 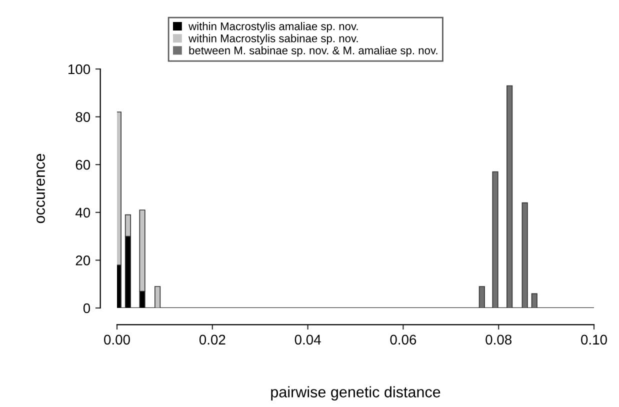 I want to click on legend-label: between M. sabinae sp. nov. & M. amaliae sp. nov., so click(x=313, y=51).